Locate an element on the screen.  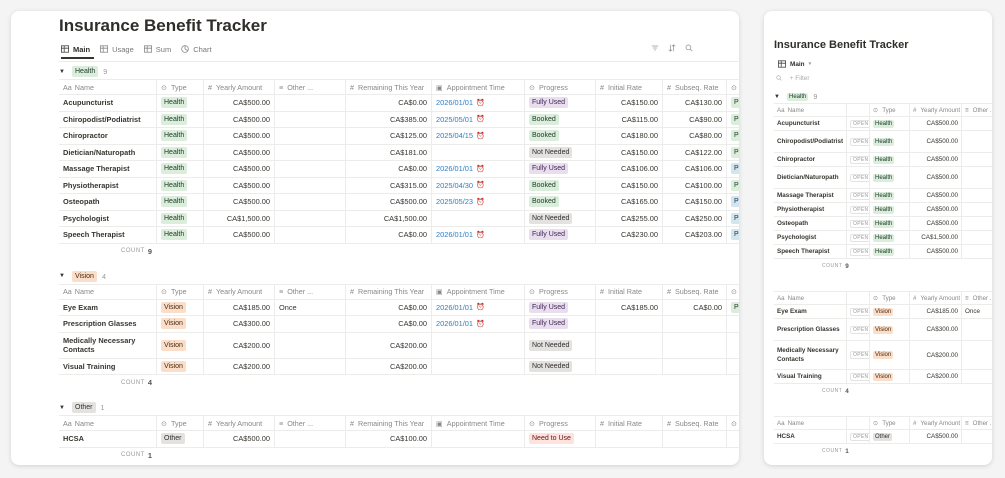
table-row: Prescription Glasses OPEN Vision CA$300.00 is located at coordinates (883, 330).